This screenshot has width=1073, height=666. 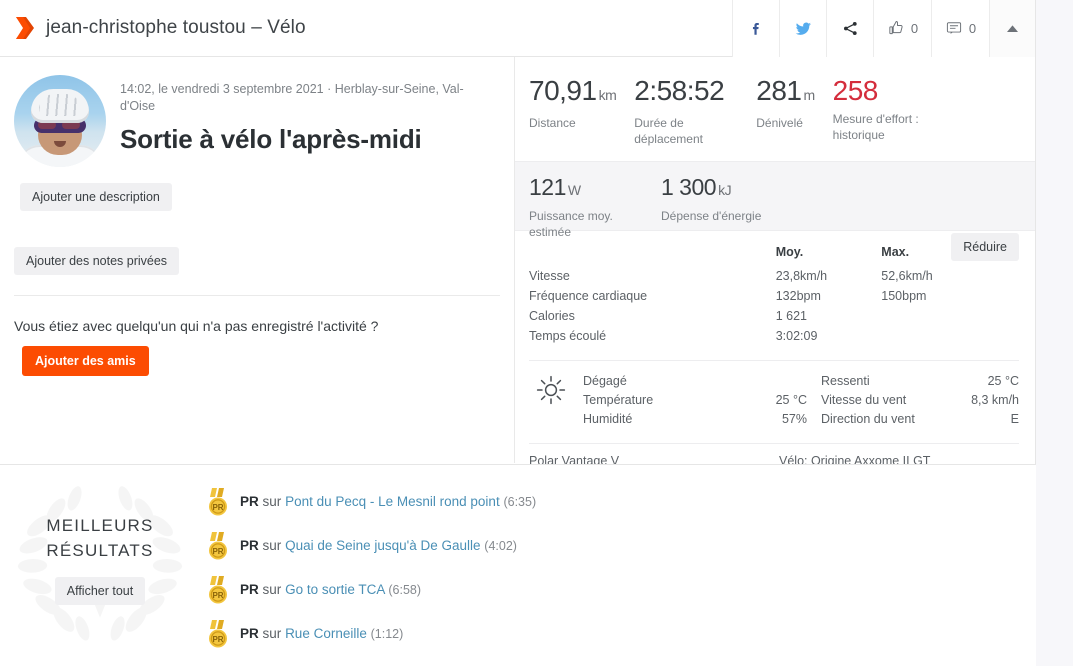 What do you see at coordinates (100, 550) in the screenshot?
I see `achievements-title-line2: RÉSULTATS` at bounding box center [100, 550].